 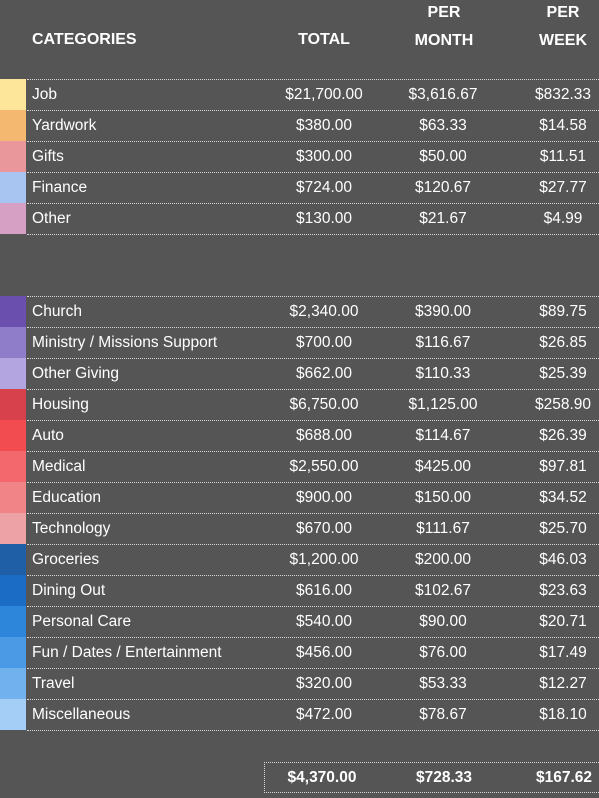 What do you see at coordinates (84, 39) in the screenshot?
I see `header-categories: CATEGORIES` at bounding box center [84, 39].